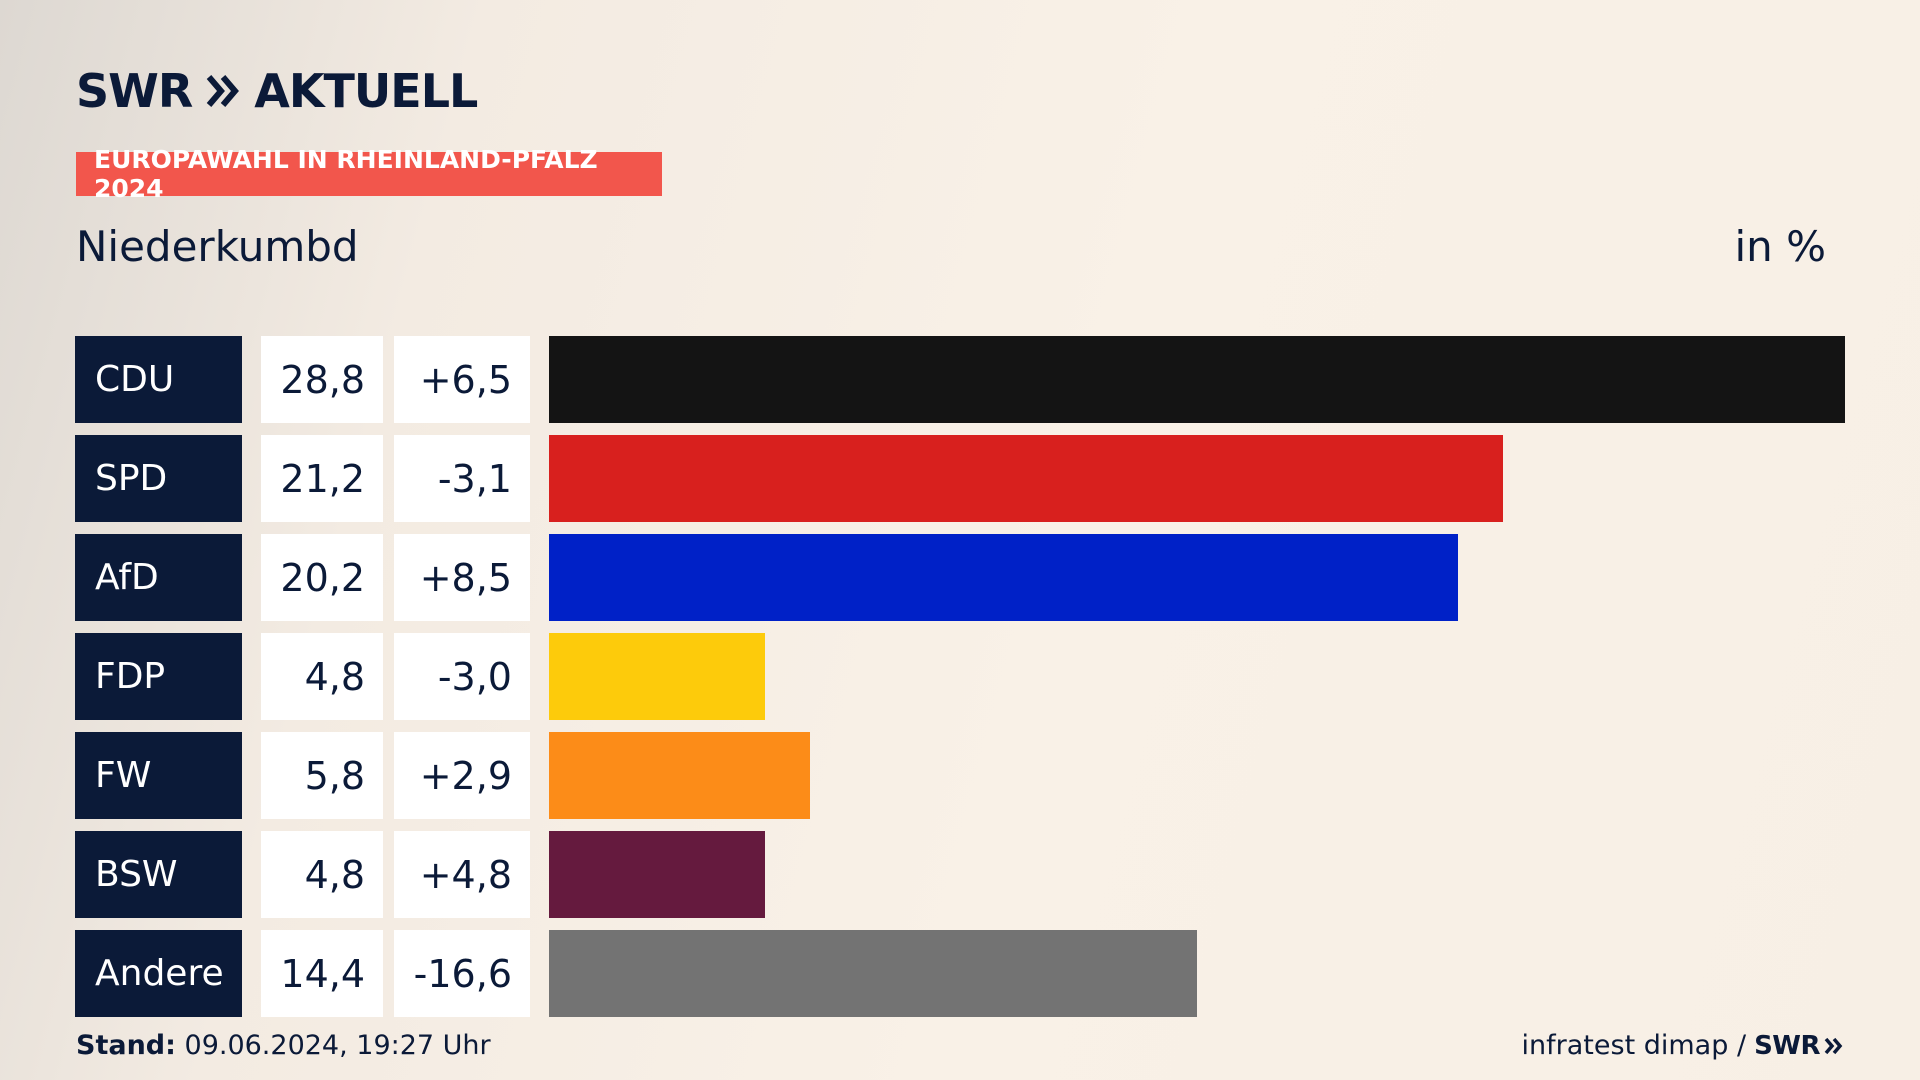 The height and width of the screenshot is (1080, 1920). Describe the element at coordinates (158, 379) in the screenshot. I see `party-label: CDU` at that location.